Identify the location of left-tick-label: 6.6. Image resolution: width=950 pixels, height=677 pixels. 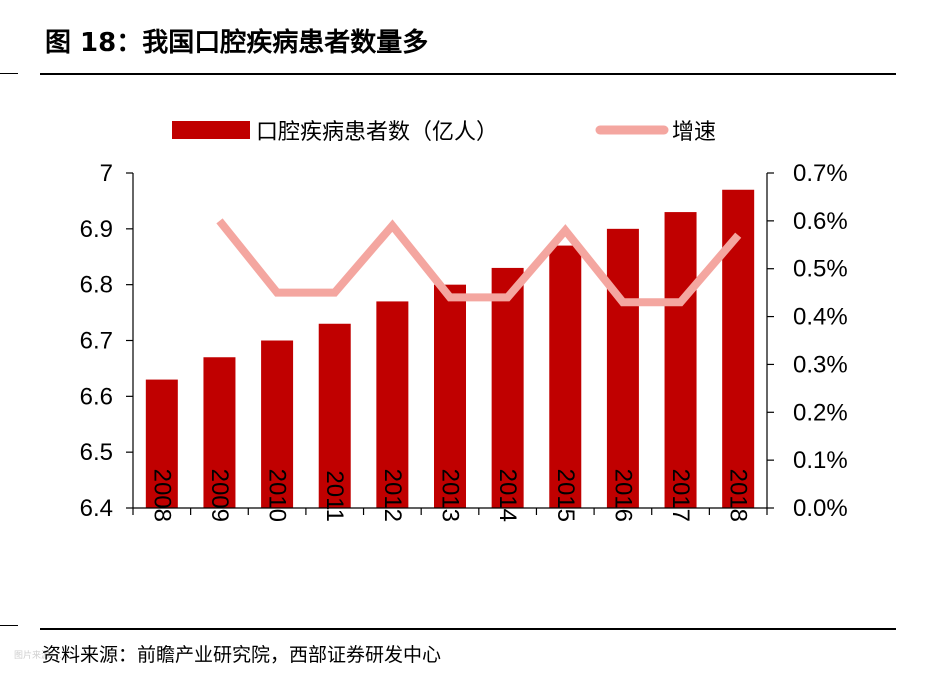
(96, 396).